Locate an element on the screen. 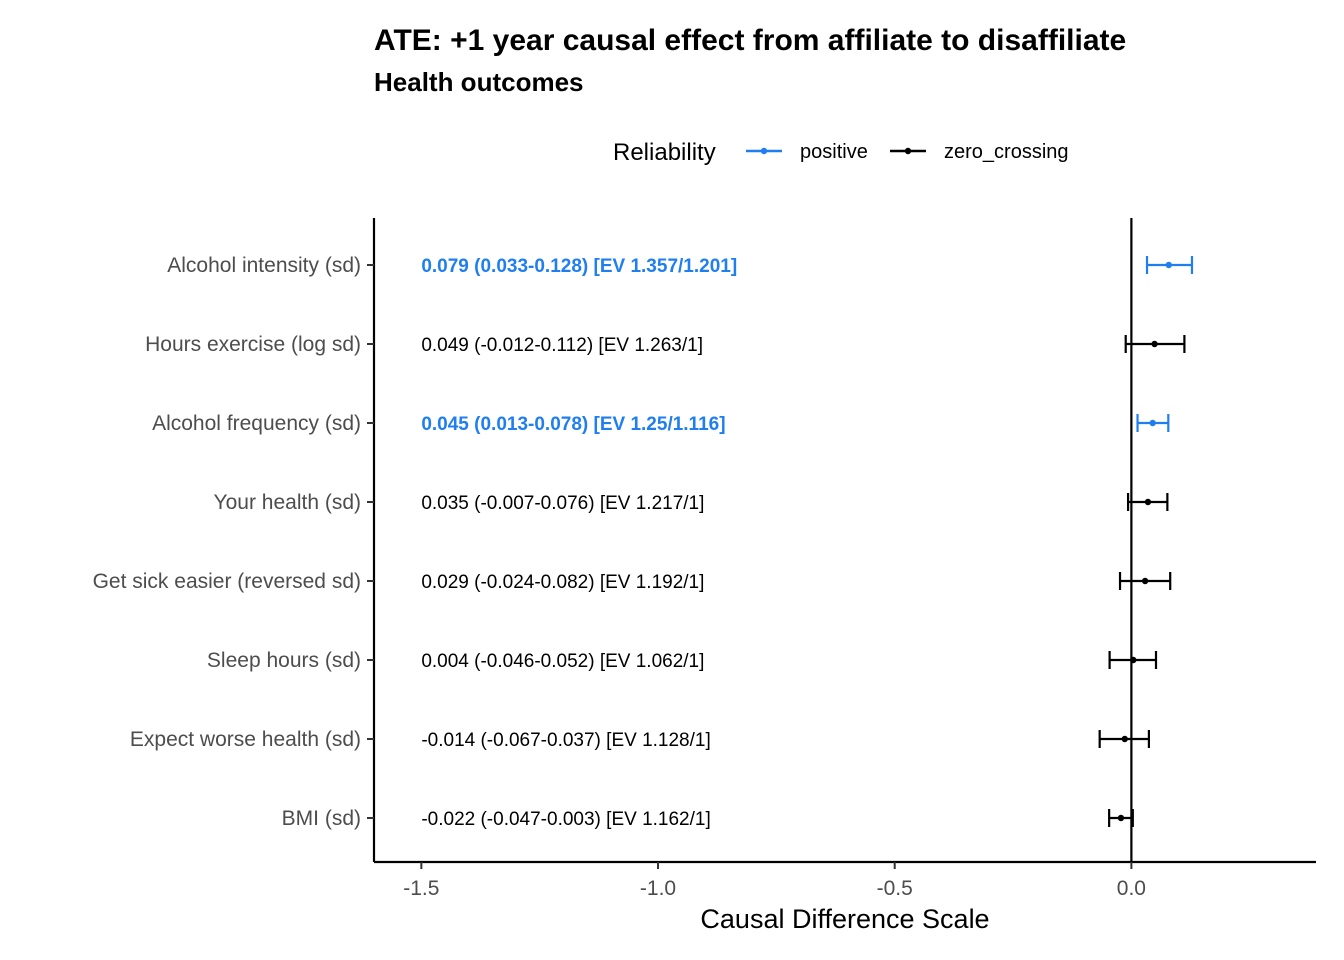 The height and width of the screenshot is (960, 1344). y-tick-label: Get sick easier (reversed sd) is located at coordinates (227, 581).